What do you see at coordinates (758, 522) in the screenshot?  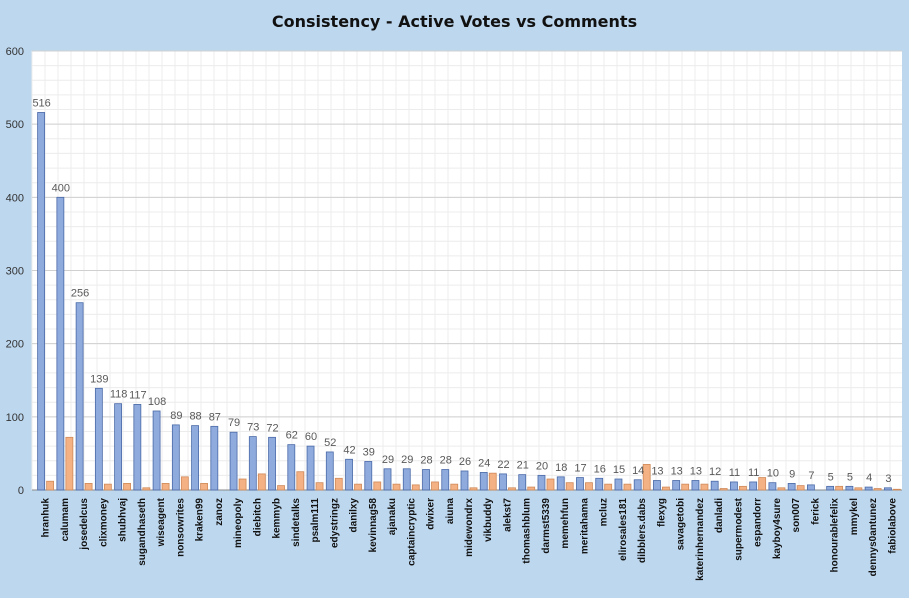 I see `x-tick-label: espandorr` at bounding box center [758, 522].